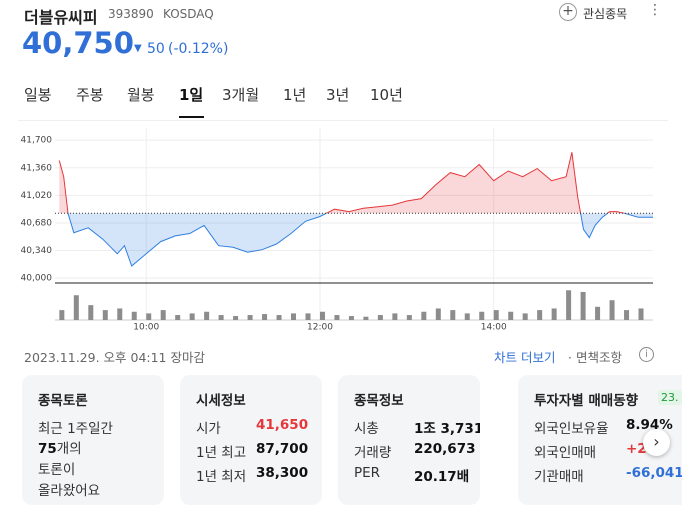  I want to click on tab-underline, so click(191, 117).